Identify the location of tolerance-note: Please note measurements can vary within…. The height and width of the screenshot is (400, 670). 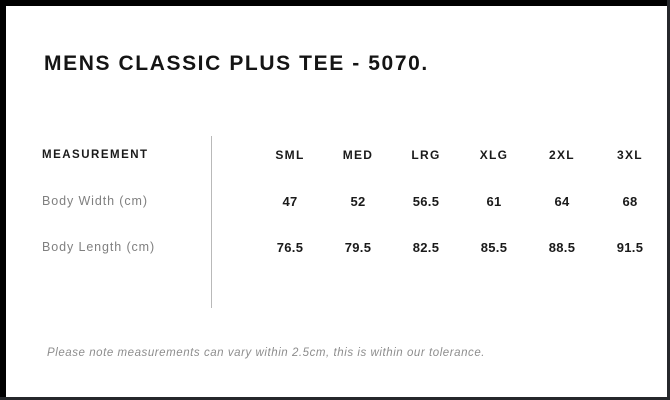
(266, 353).